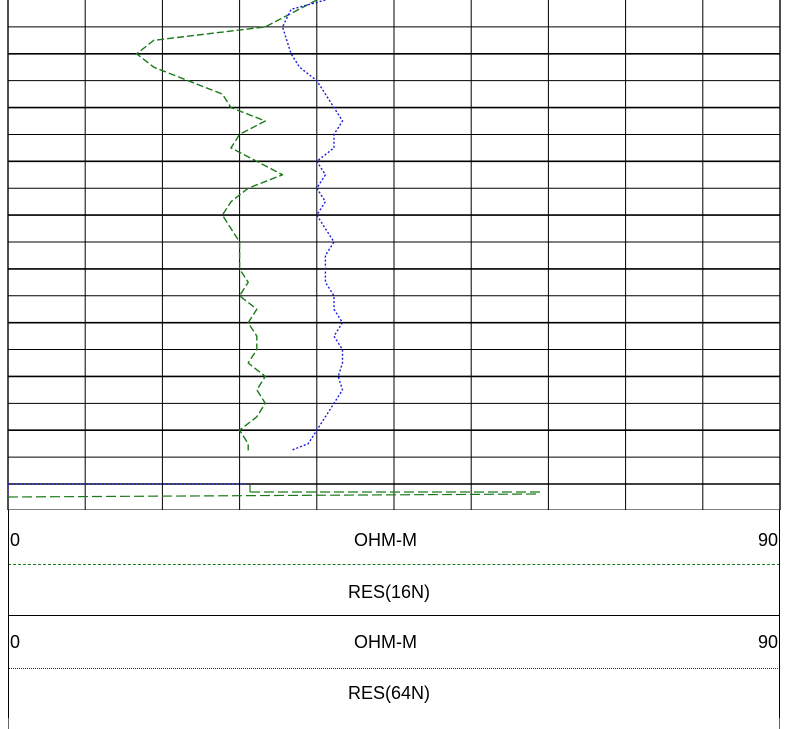  Describe the element at coordinates (312, 226) in the screenshot. I see `series-line-res64n` at that location.